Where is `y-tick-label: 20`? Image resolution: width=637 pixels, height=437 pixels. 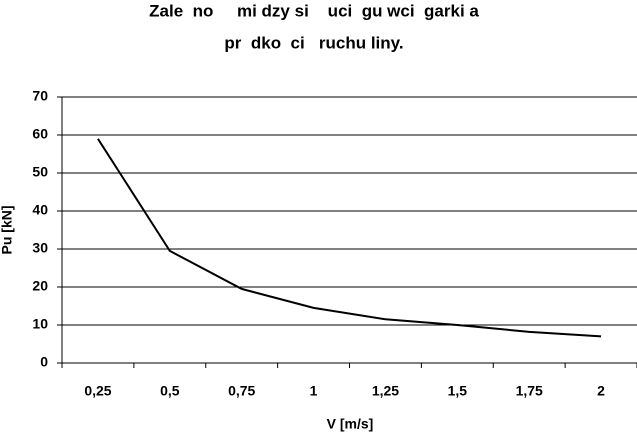
y-tick-label: 20 is located at coordinates (40, 286).